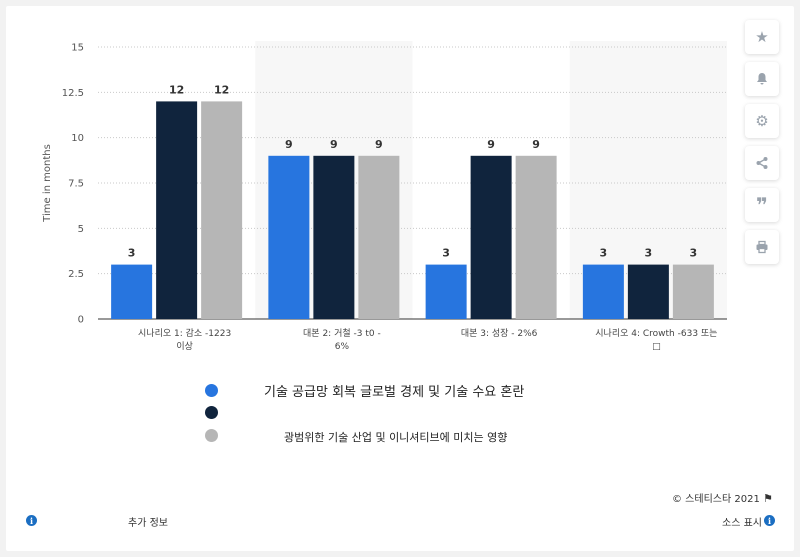  I want to click on x-tick-label: 대본 2: 거철 -3 t0 -, so click(342, 333).